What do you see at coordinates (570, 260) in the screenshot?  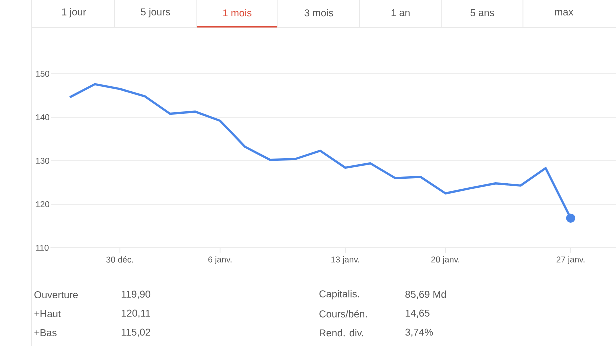 I see `x-tick-label: 27 janv.` at bounding box center [570, 260].